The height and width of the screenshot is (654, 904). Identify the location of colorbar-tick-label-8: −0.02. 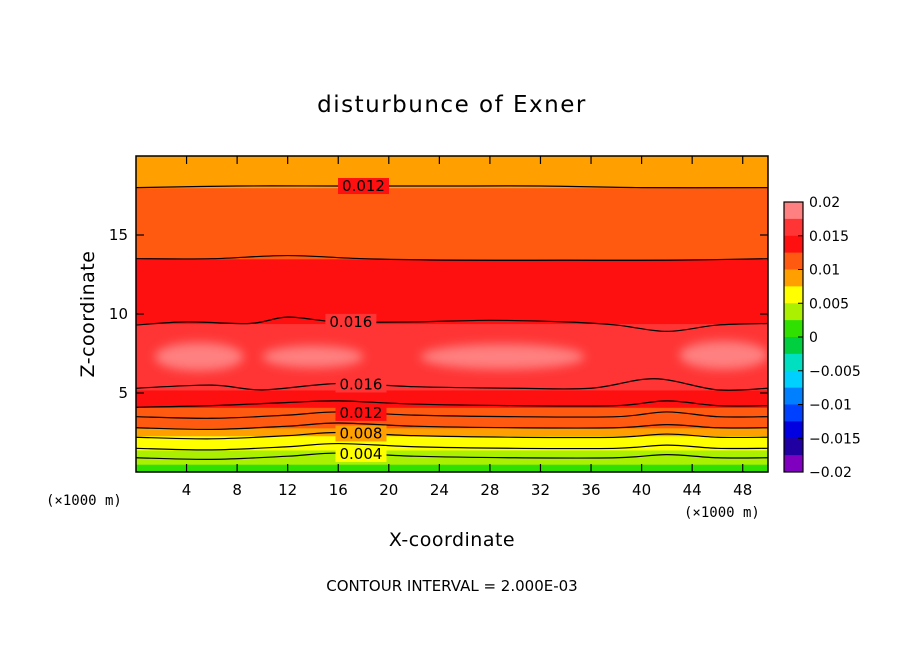
(830, 473).